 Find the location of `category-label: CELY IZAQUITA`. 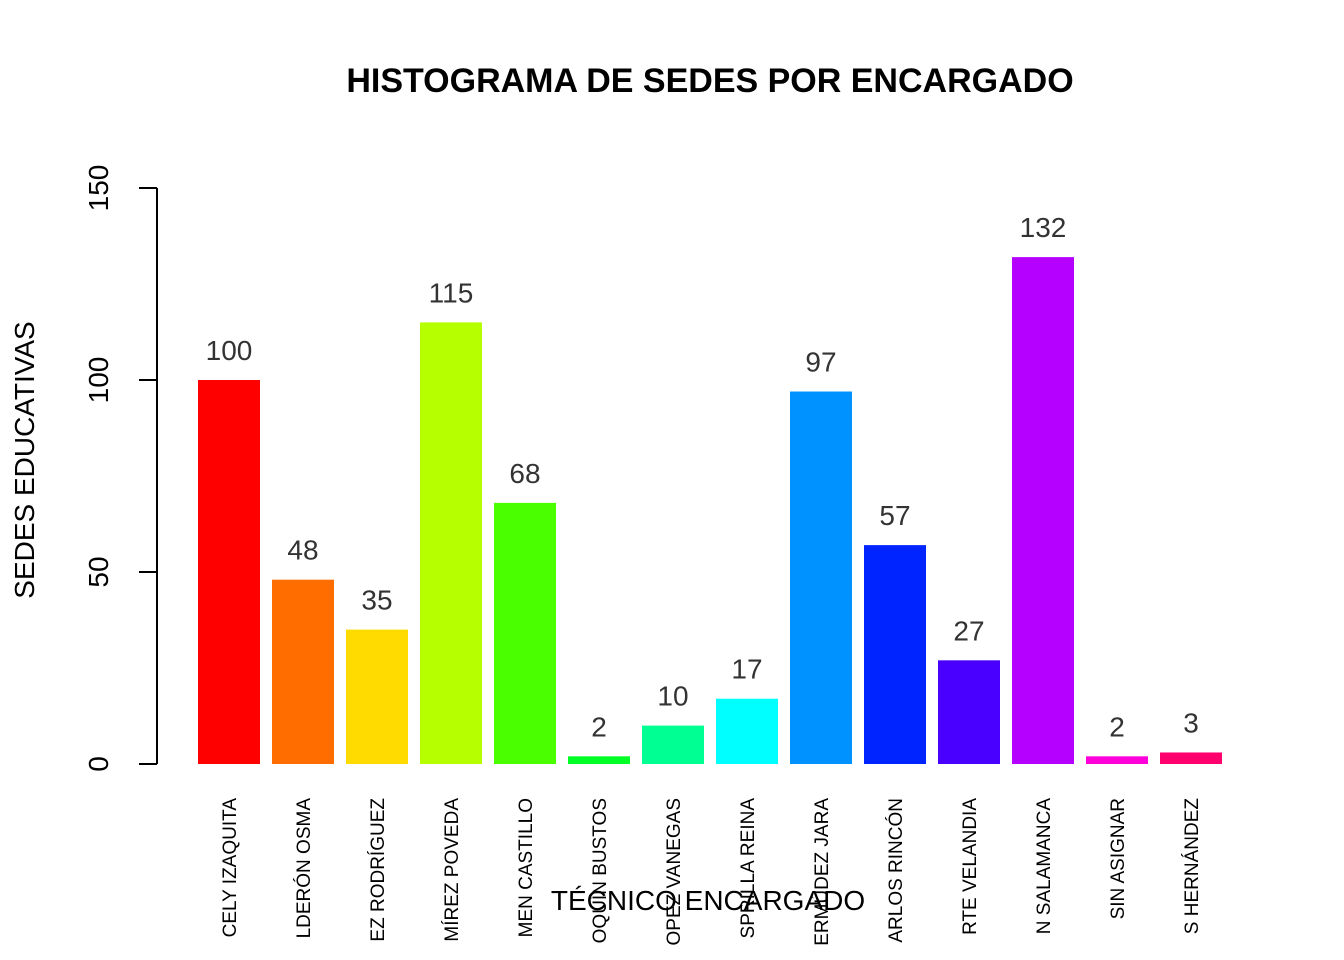

category-label: CELY IZAQUITA is located at coordinates (230, 868).